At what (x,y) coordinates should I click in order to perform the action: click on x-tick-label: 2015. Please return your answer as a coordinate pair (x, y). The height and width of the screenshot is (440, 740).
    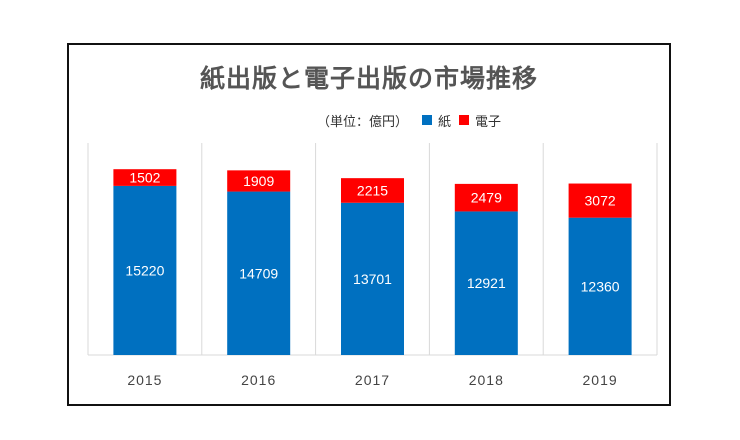
    Looking at the image, I should click on (144, 380).